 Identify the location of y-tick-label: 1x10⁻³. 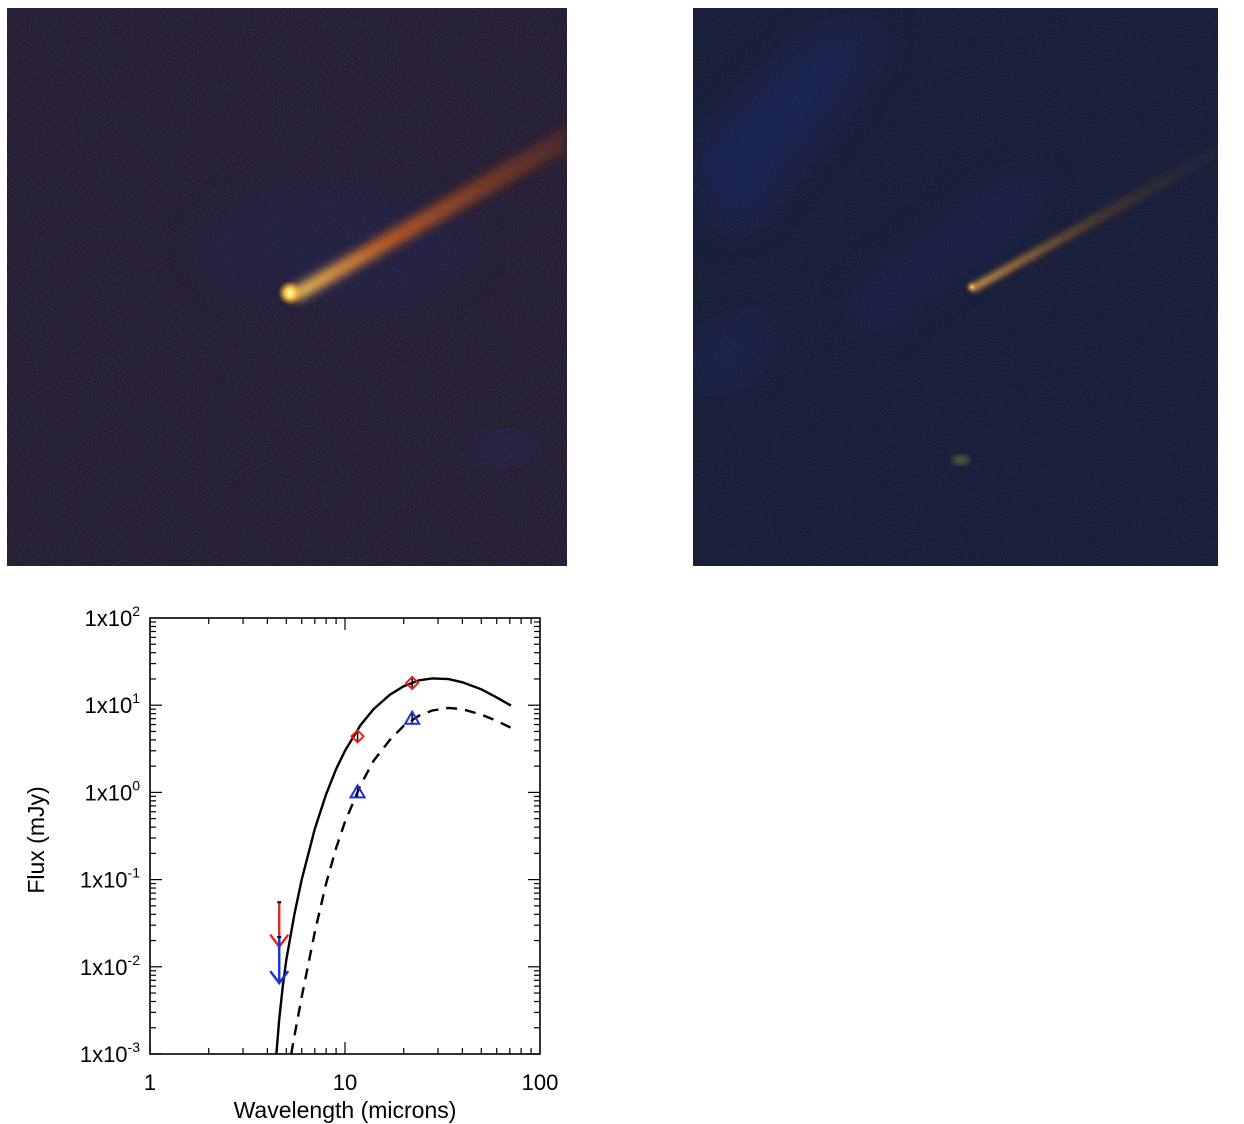
(110, 1053).